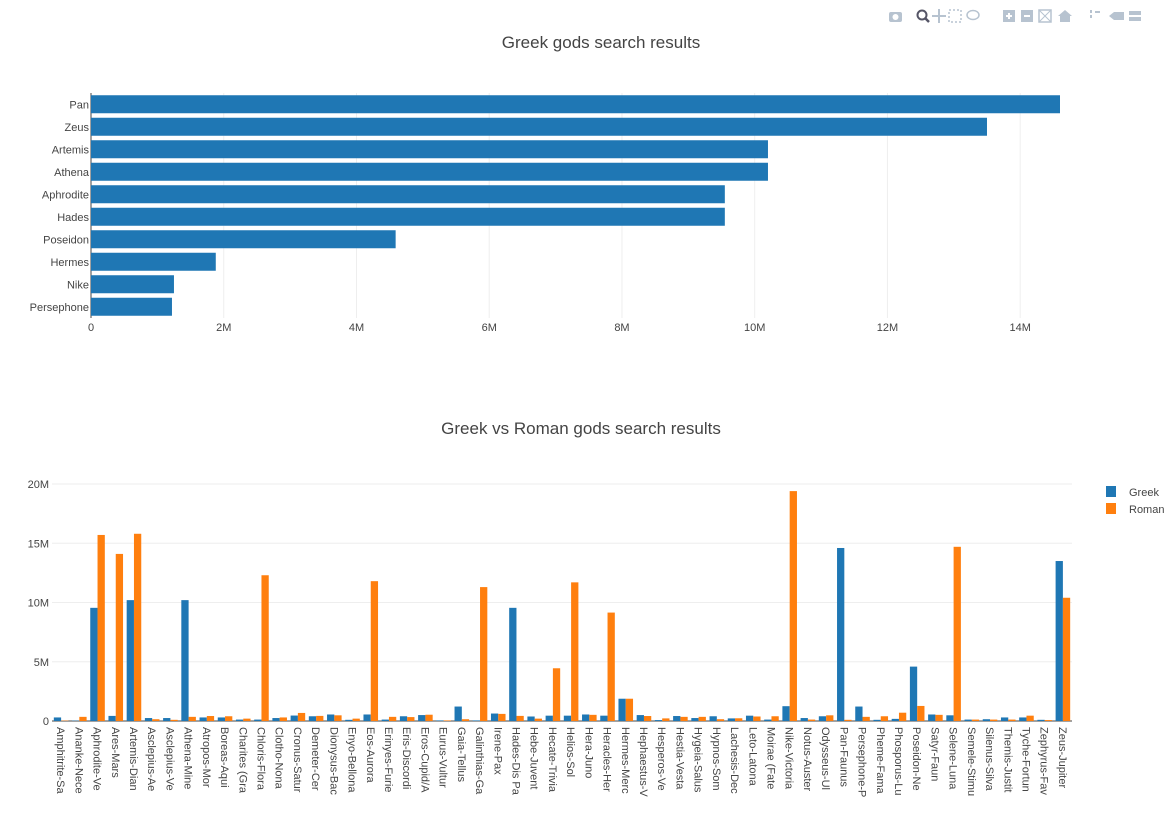 The width and height of the screenshot is (1165, 824). I want to click on legend-label-roman: Roman, so click(1146, 510).